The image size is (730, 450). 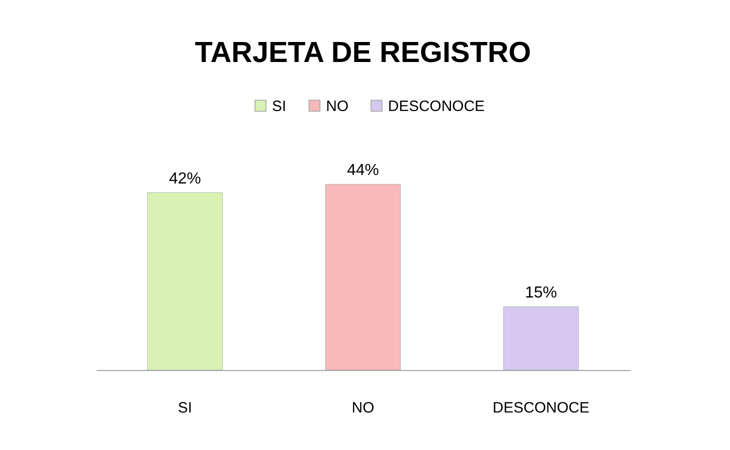 I want to click on data-label: 15%, so click(x=541, y=293).